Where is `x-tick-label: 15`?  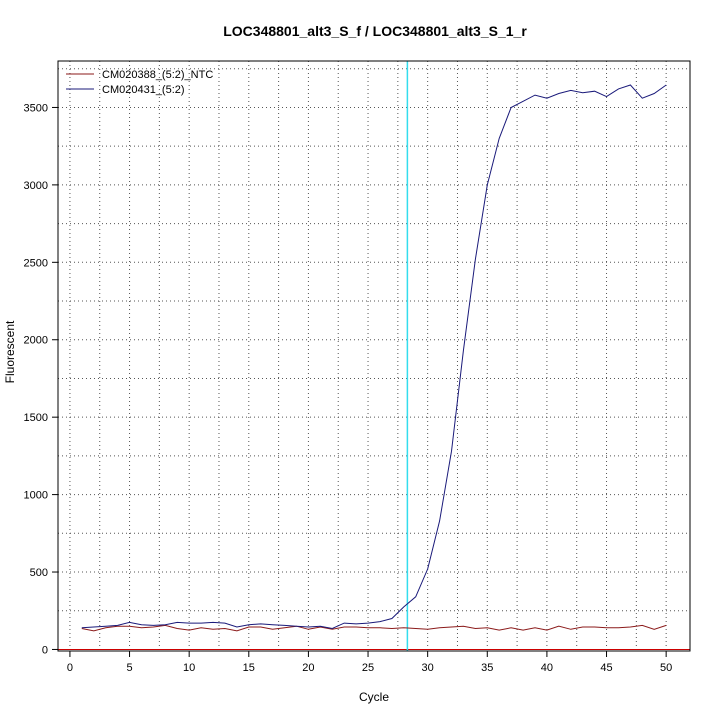
x-tick-label: 15 is located at coordinates (249, 668).